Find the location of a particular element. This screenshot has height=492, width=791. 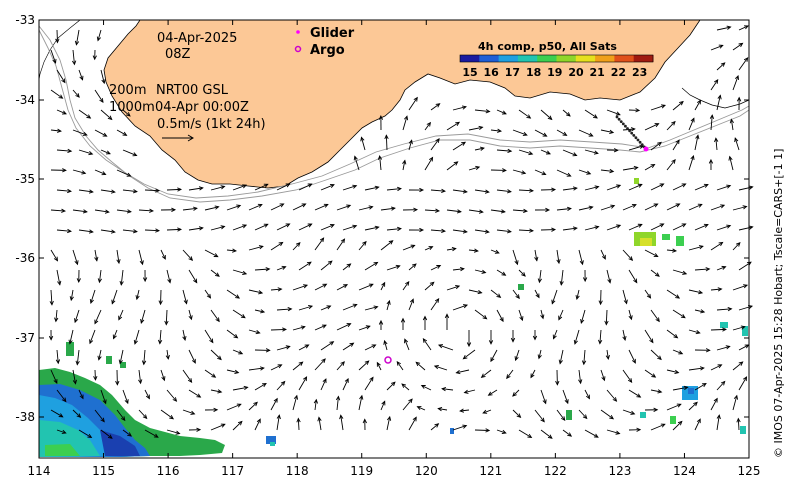

sst-colorbar is located at coordinates (556, 58).